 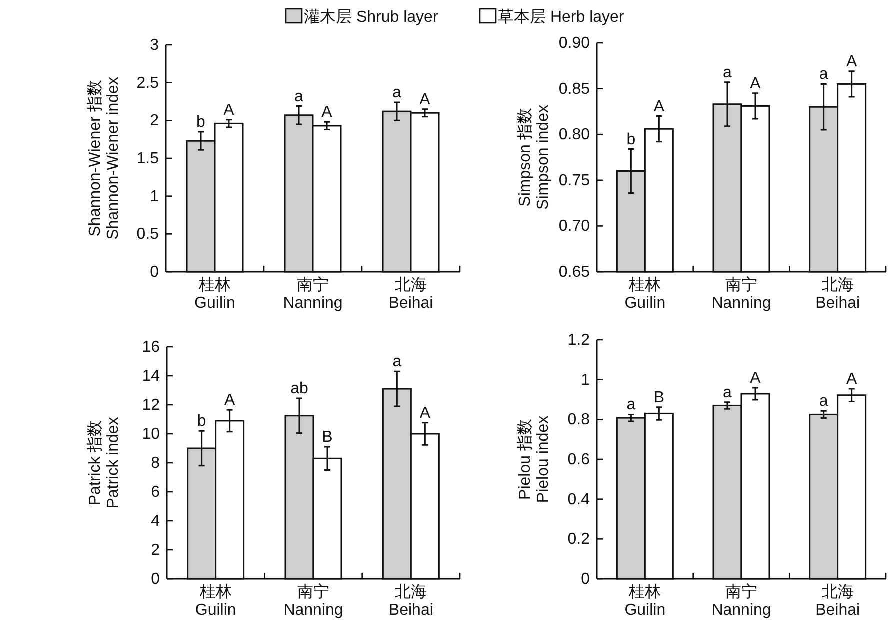 What do you see at coordinates (574, 227) in the screenshot?
I see `y-tick-label: 0.70` at bounding box center [574, 227].